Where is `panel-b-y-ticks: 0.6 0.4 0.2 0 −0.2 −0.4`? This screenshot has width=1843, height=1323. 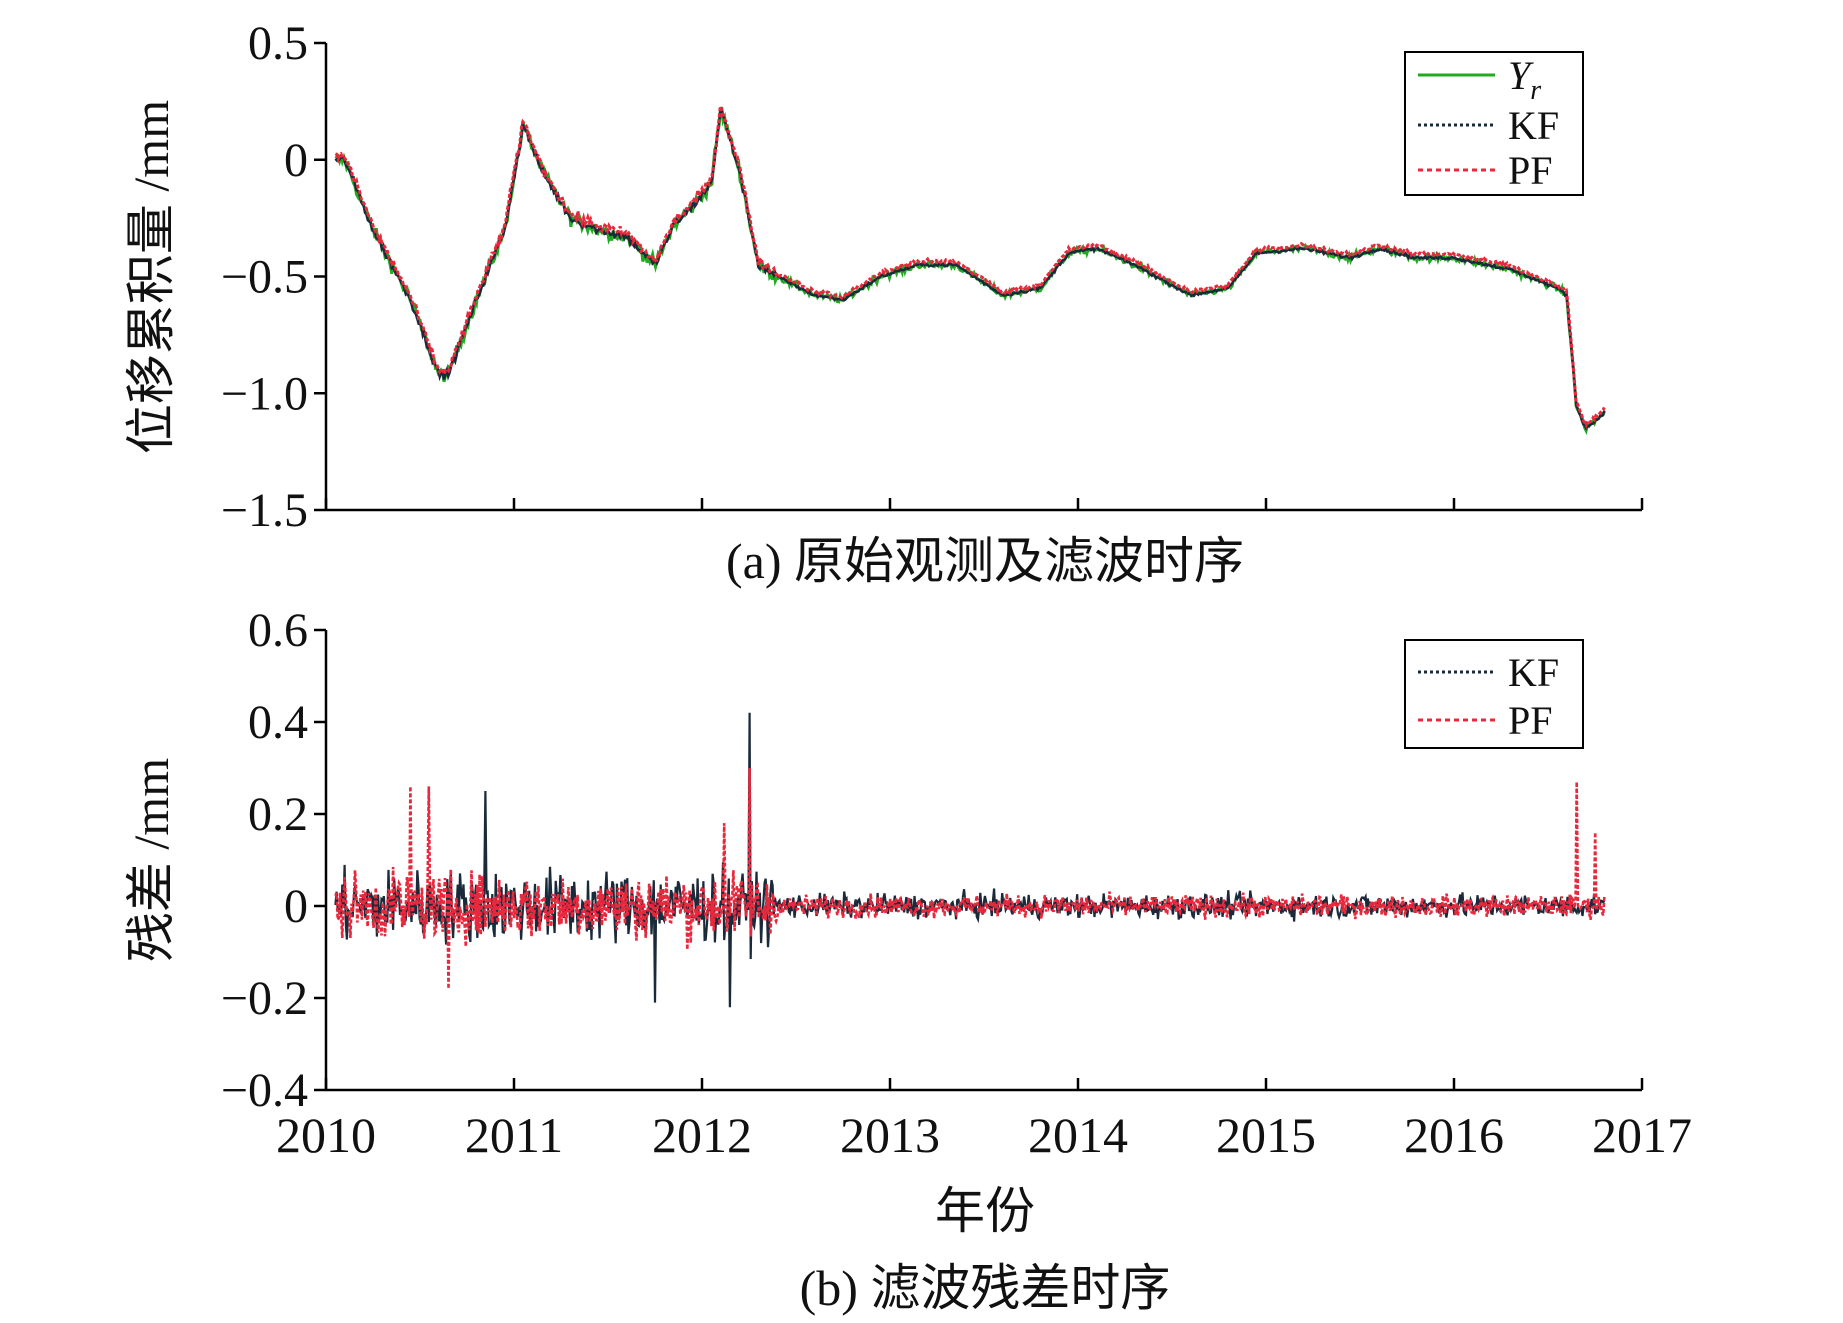 panel-b-y-ticks: 0.6 0.4 0.2 0 −0.2 −0.4 is located at coordinates (273, 860).